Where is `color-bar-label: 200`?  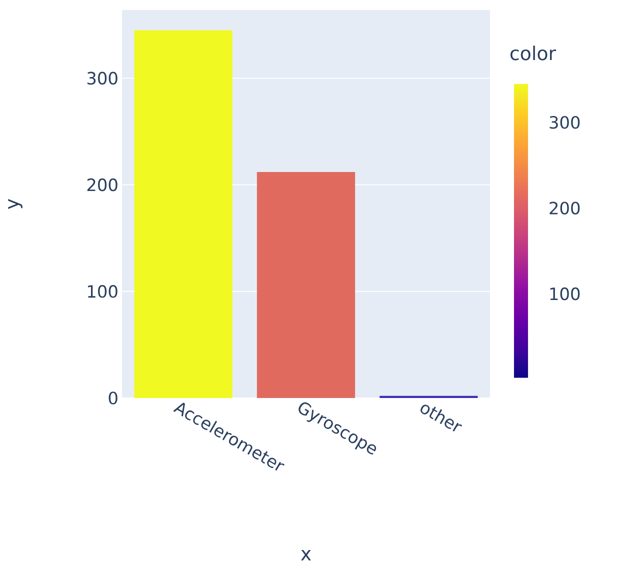 color-bar-label: 200 is located at coordinates (565, 208).